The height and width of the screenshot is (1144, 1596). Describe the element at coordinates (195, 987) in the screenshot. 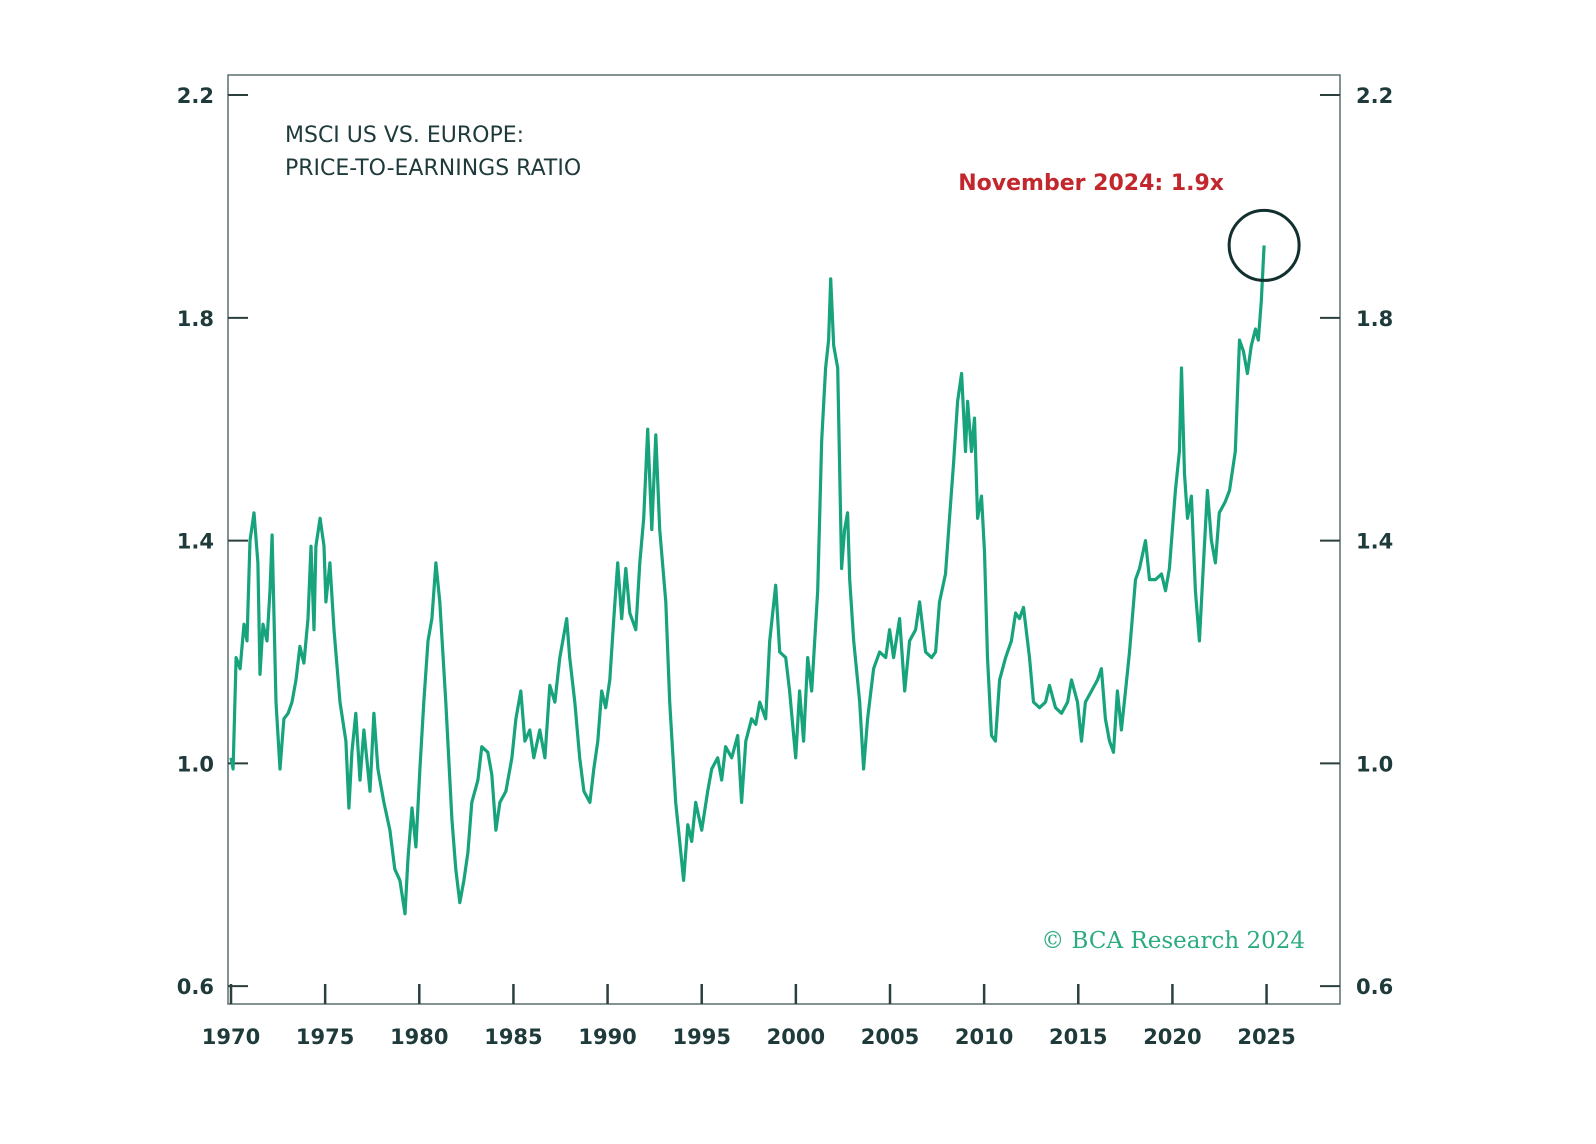

I see `y-tick-label-left: 0.6` at that location.